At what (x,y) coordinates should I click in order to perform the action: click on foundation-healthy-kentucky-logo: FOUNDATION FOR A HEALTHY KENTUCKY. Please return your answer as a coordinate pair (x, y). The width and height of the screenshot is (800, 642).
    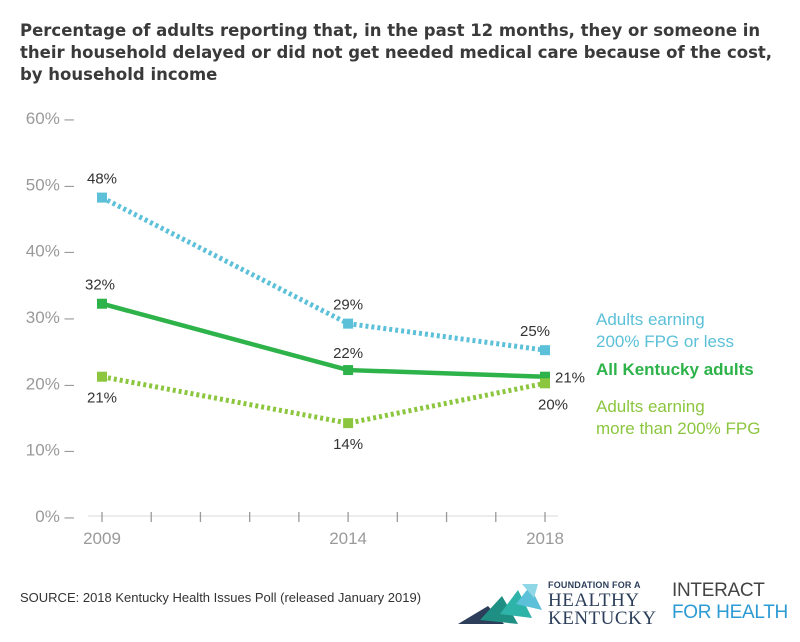
    Looking at the image, I should click on (558, 605).